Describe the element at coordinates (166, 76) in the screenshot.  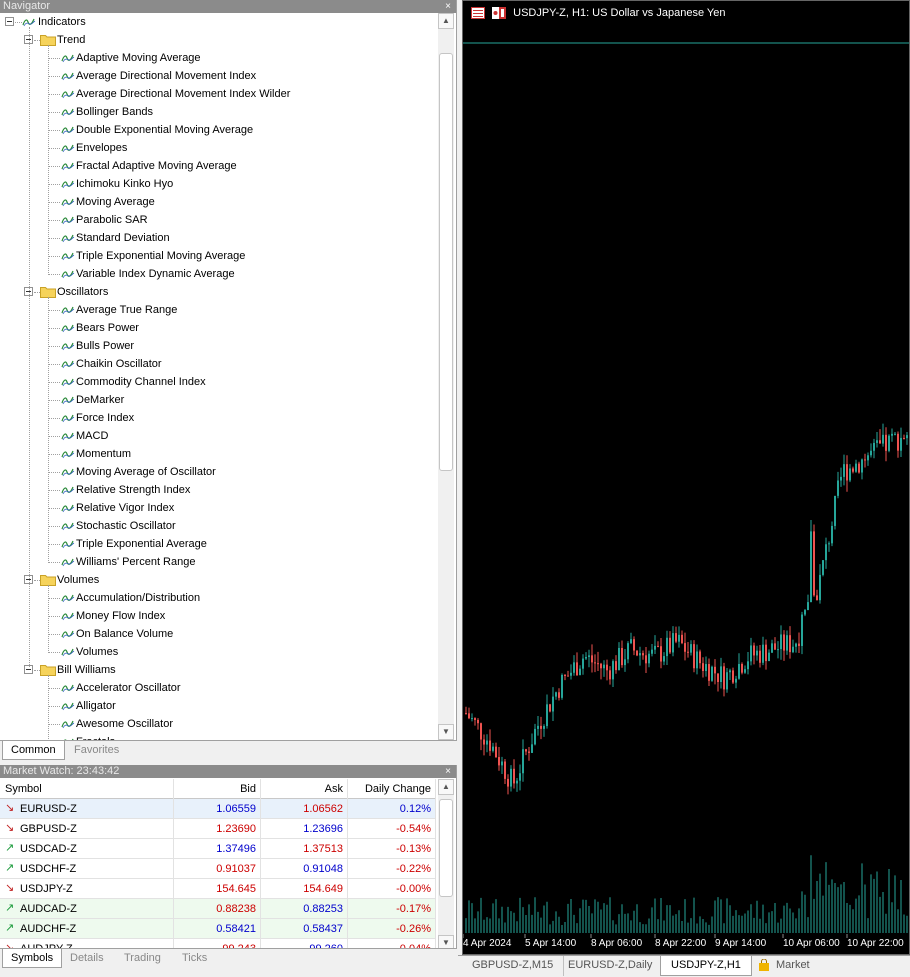
I see `tree-item-indicator: Average Directional Movement Index` at that location.